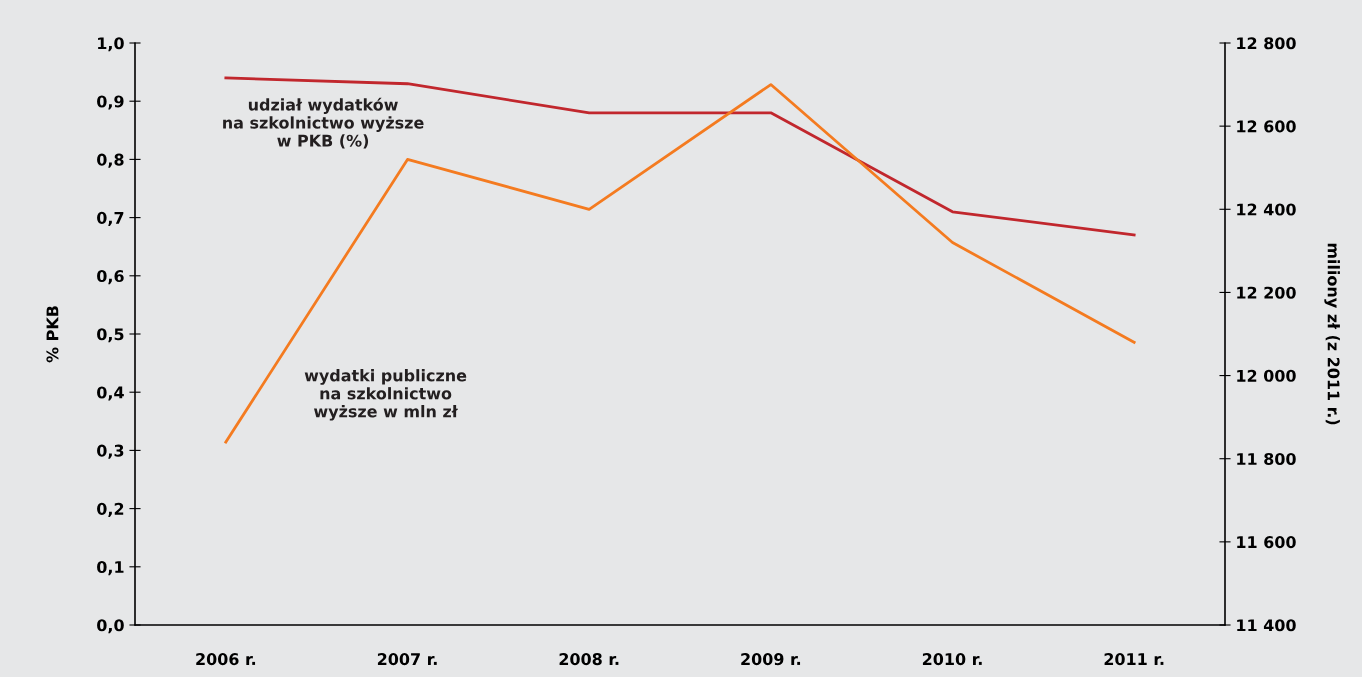 This screenshot has height=677, width=1362. Describe the element at coordinates (110, 160) in the screenshot. I see `y-tick-label: 0,8` at that location.